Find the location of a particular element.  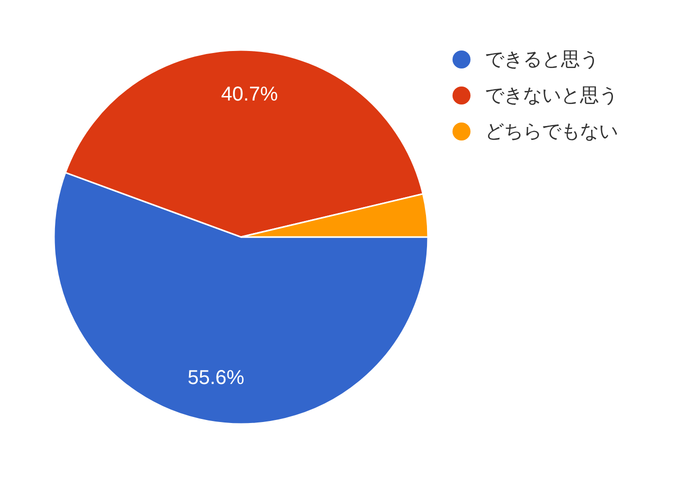

legend-label: できないと思う is located at coordinates (551, 95).